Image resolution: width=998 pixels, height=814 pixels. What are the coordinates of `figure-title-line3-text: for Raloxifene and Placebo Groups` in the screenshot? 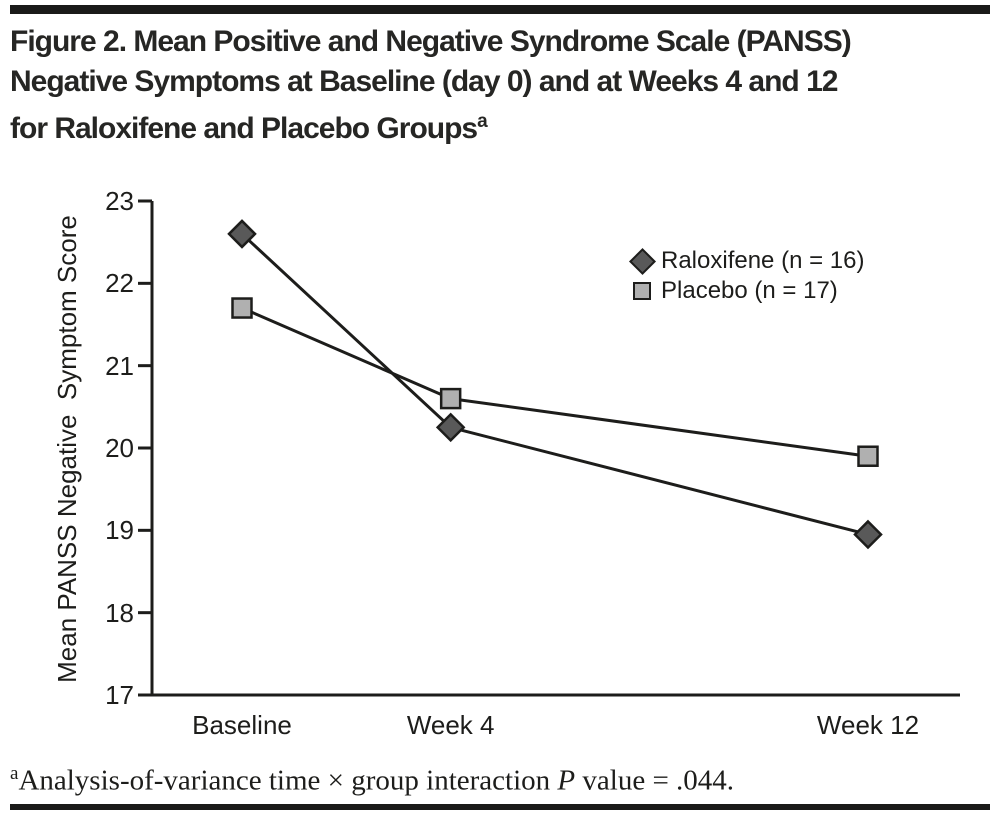 It's located at (244, 128).